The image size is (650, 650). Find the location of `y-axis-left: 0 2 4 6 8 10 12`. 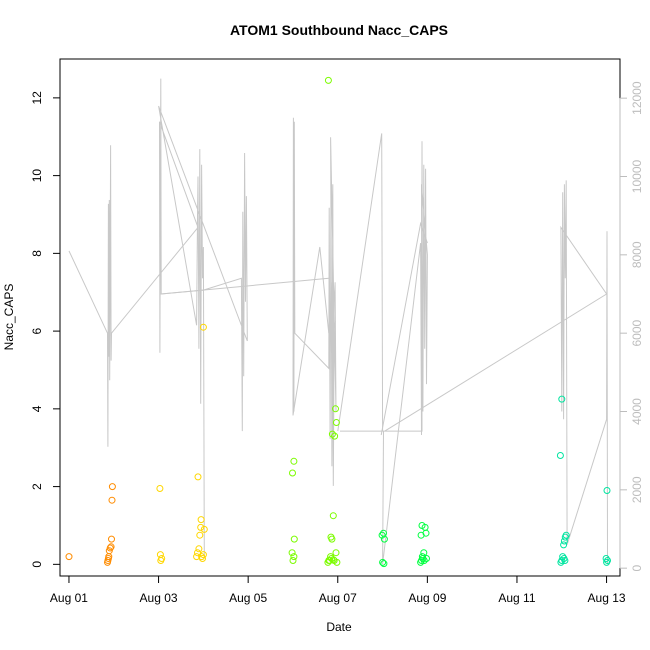

y-axis-left: 0 2 4 6 8 10 12 is located at coordinates (45, 329).